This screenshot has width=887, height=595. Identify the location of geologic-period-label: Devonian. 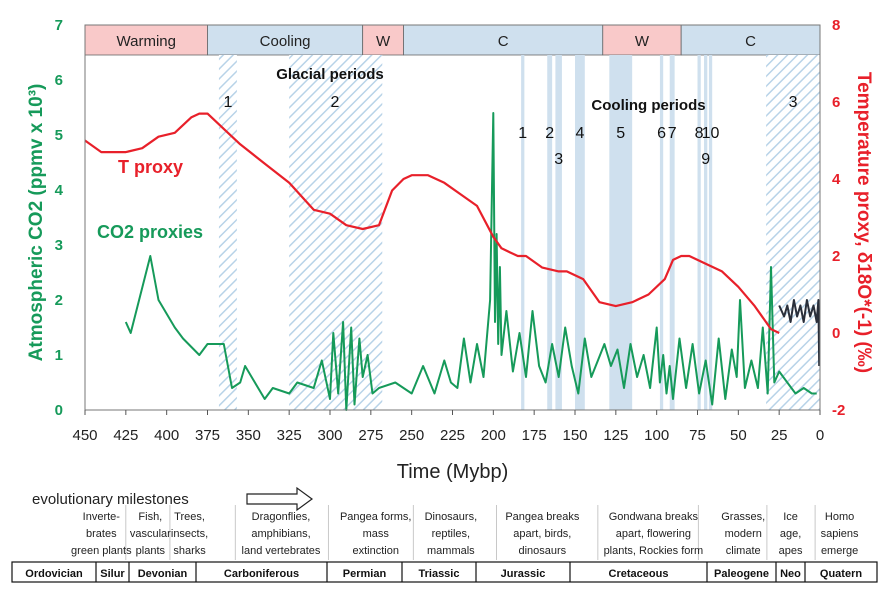
(163, 574).